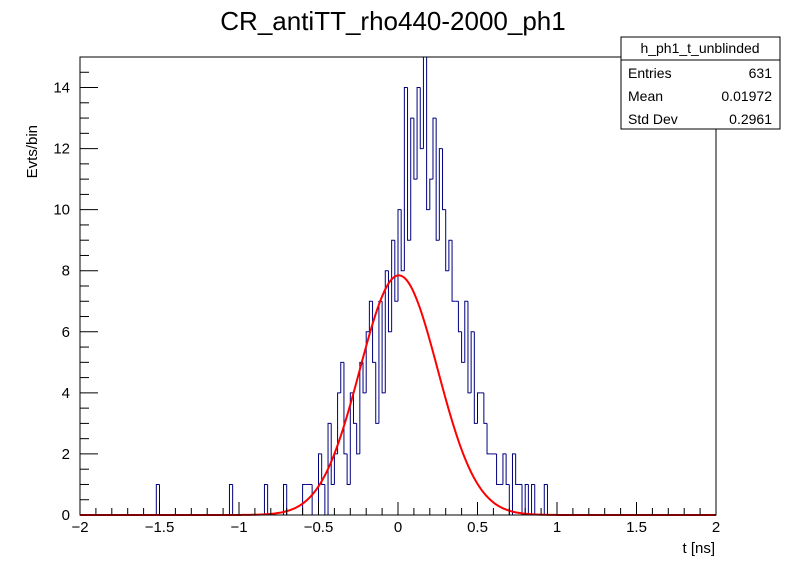  Describe the element at coordinates (392, 21) in the screenshot. I see `chart-title: CR_antiTT_rho440-2000_ph1` at that location.